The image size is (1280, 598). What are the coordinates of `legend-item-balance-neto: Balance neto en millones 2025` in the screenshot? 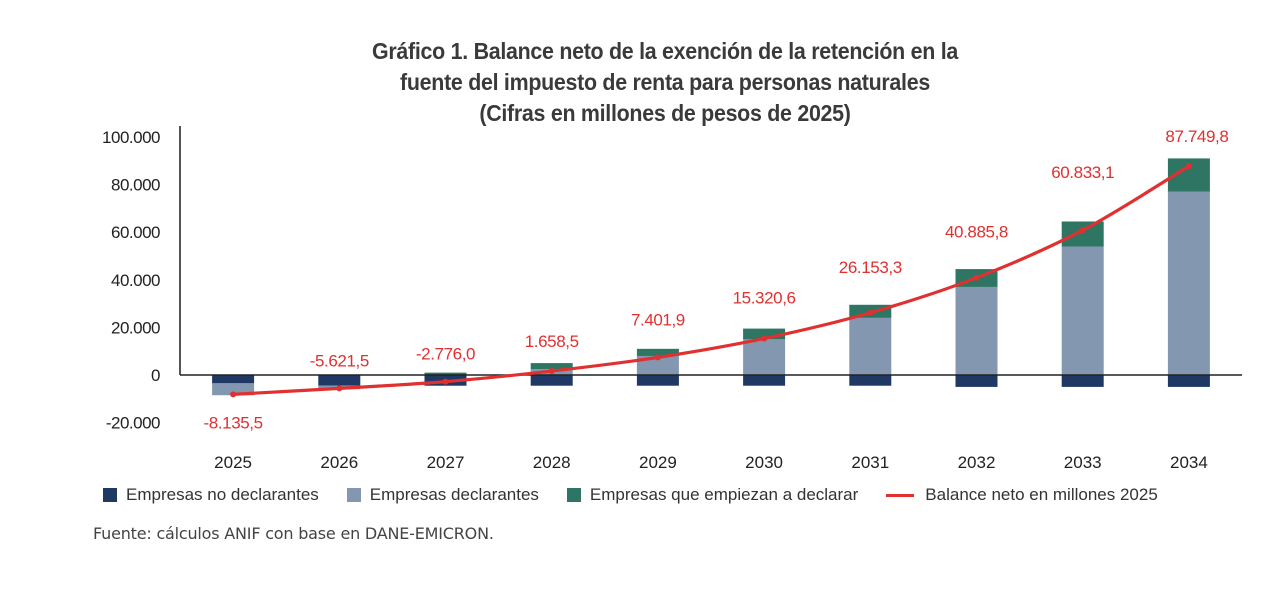 It's located at (1022, 495).